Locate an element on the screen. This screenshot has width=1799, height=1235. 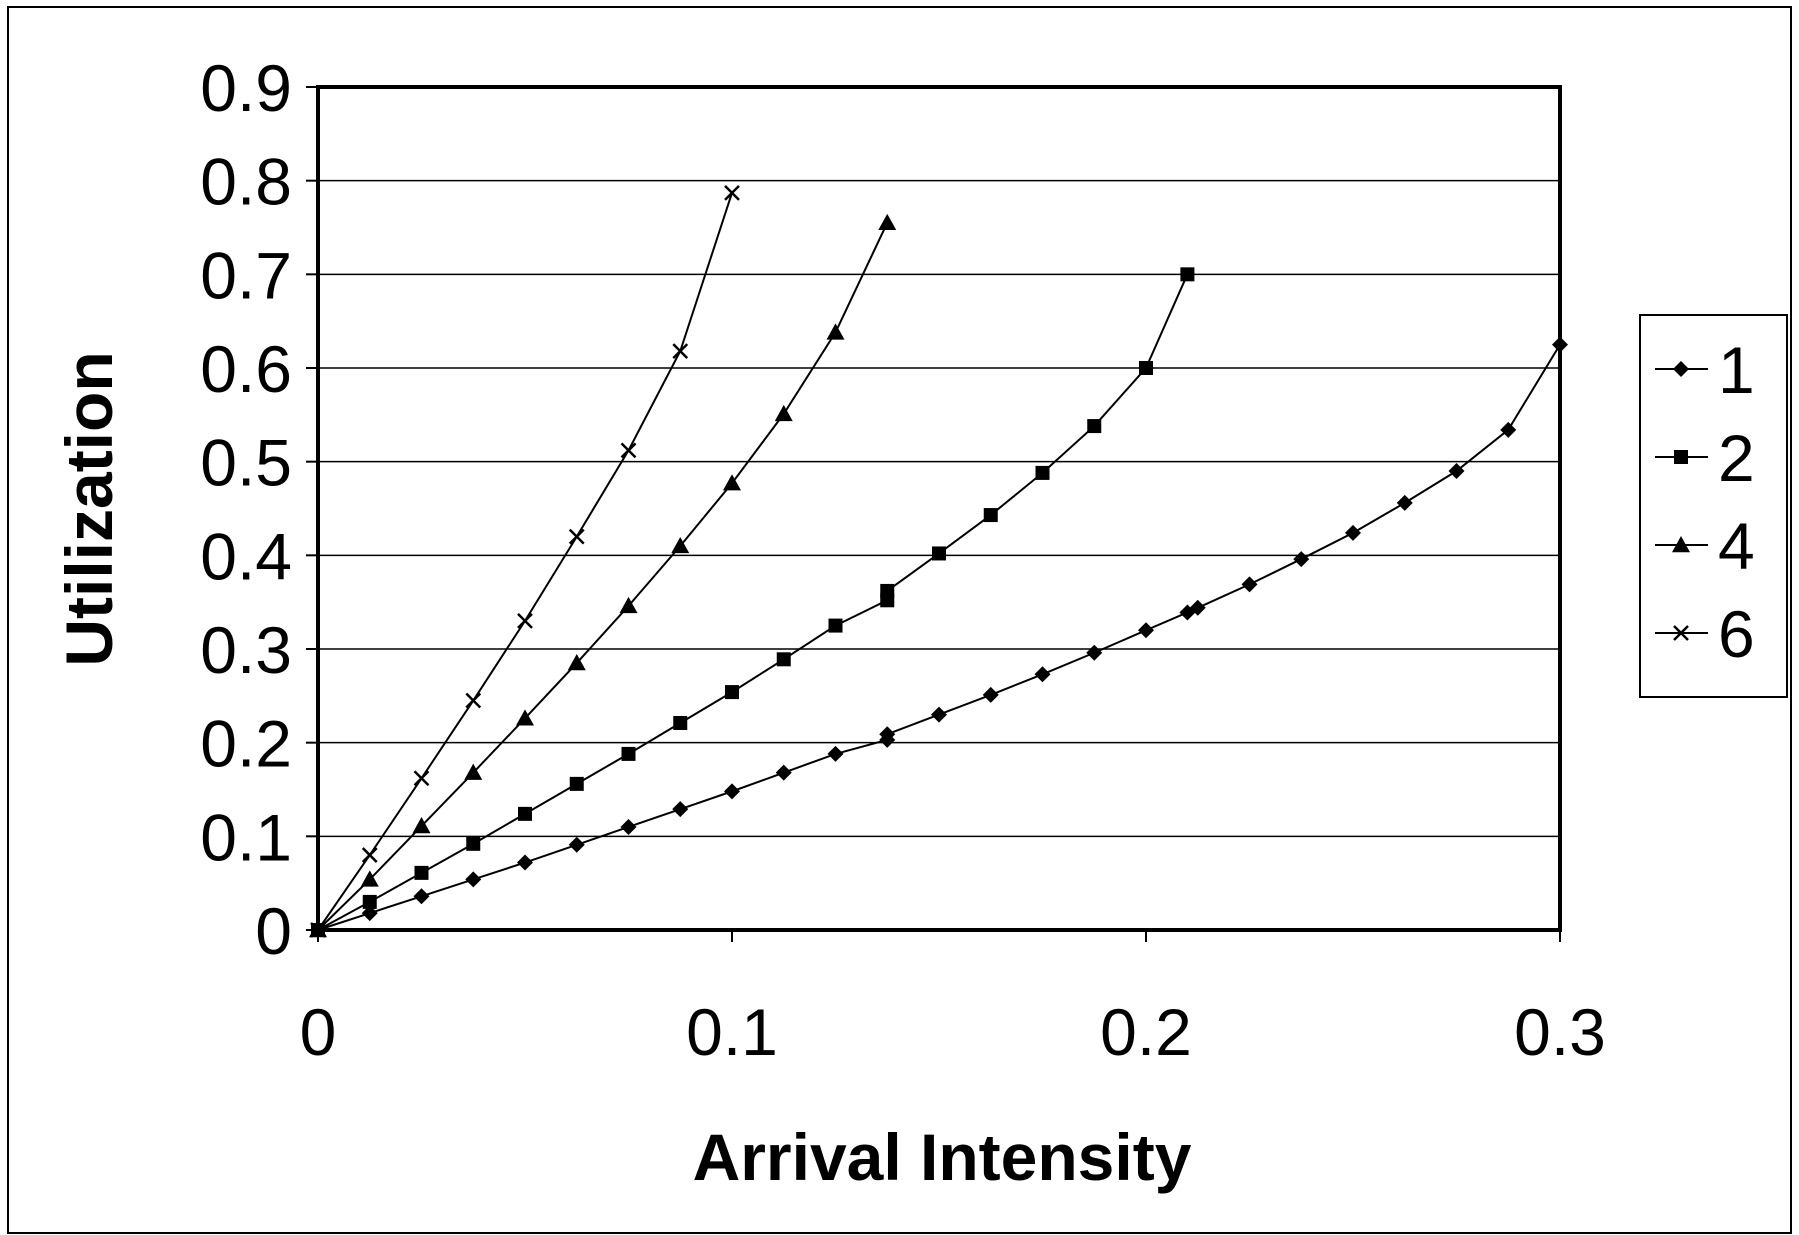
legend-swatch-marker-stroke is located at coordinates (1681, 633).